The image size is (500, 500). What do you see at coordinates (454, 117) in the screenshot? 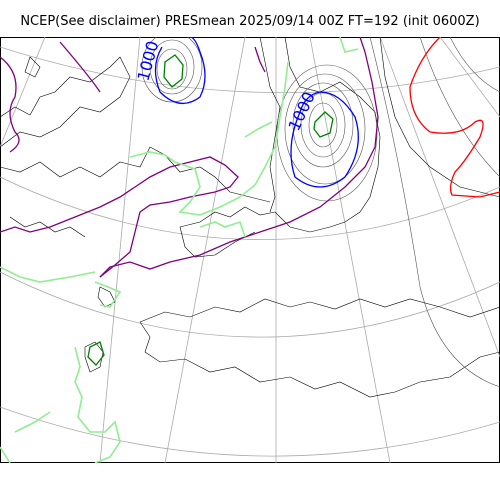
I see `contour-red` at bounding box center [454, 117].